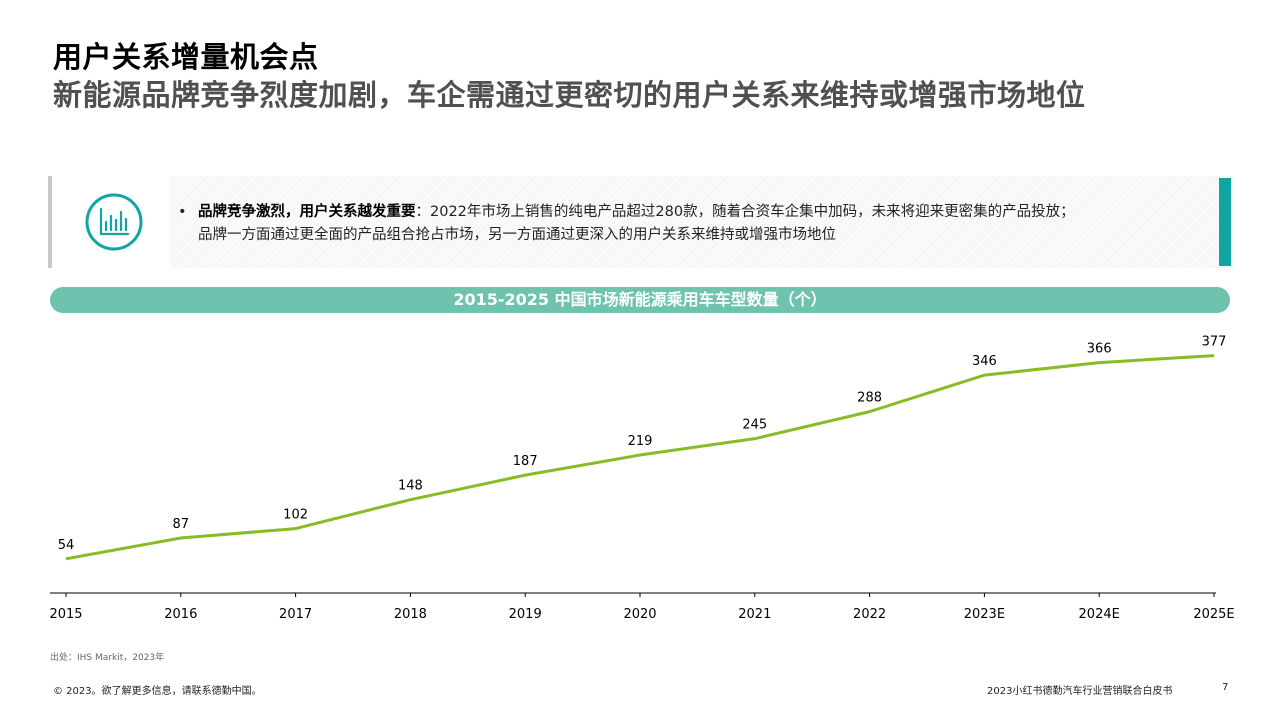 The height and width of the screenshot is (720, 1280). I want to click on data-label: 87, so click(181, 524).